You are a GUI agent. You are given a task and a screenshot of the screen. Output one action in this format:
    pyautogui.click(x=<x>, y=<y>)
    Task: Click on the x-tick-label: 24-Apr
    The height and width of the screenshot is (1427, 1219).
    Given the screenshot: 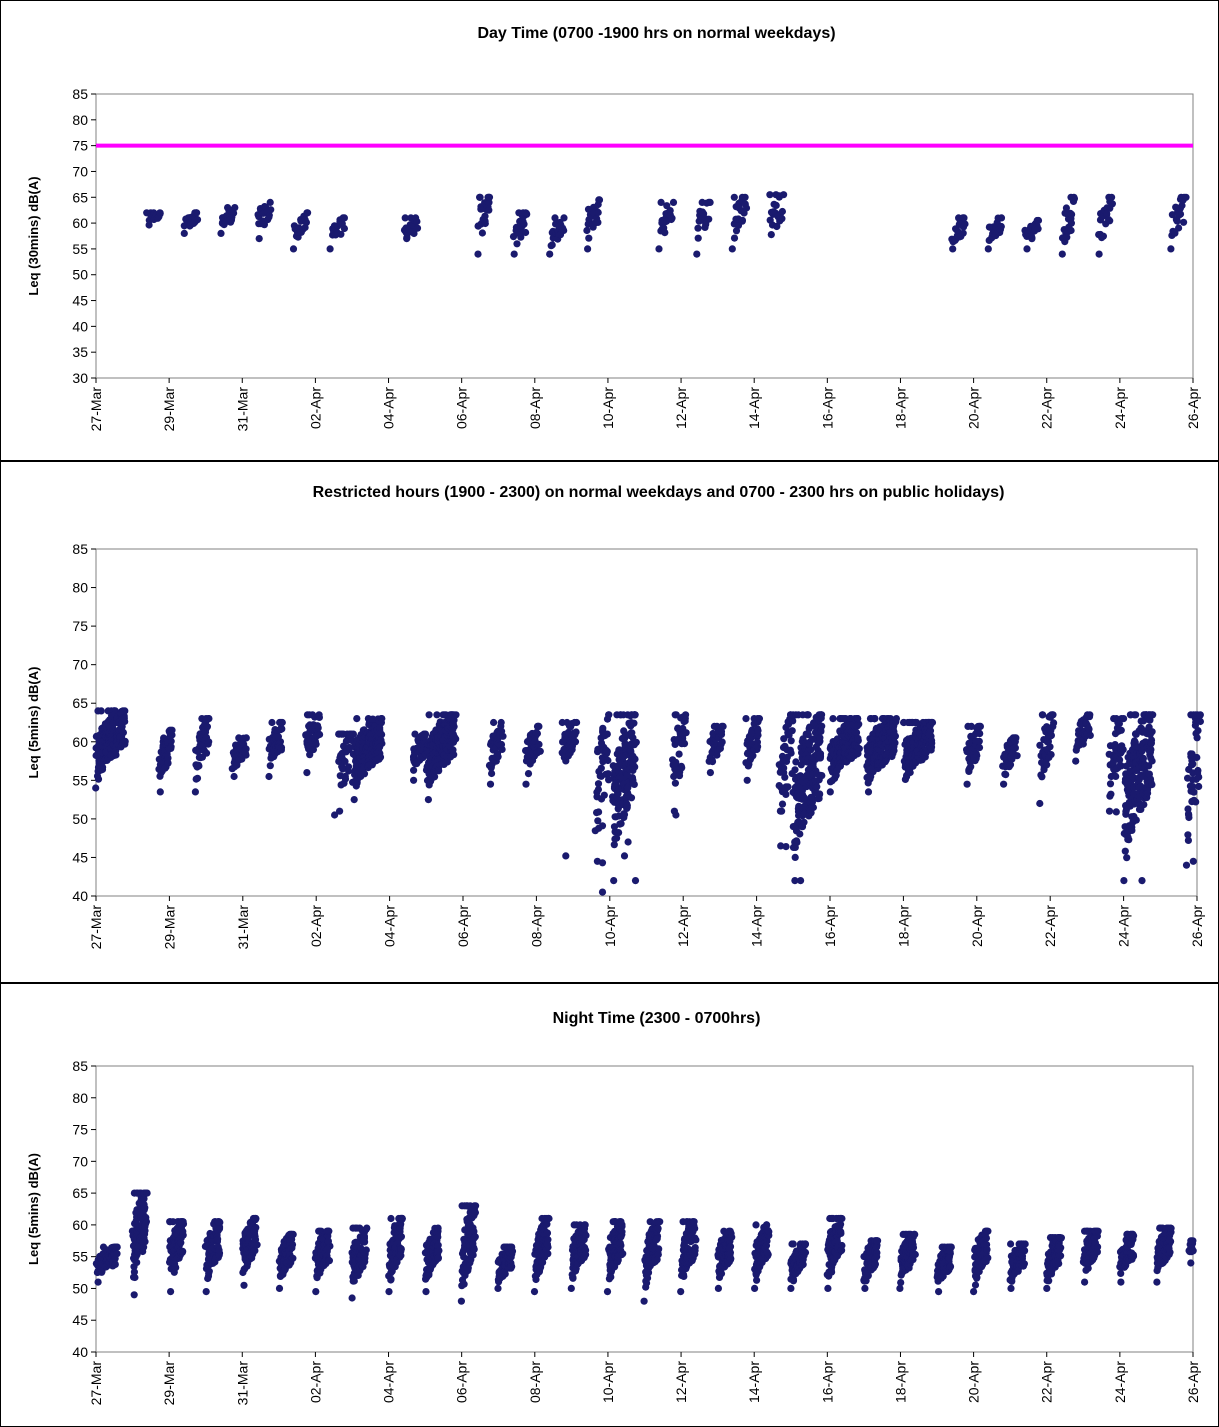 What is the action you would take?
    pyautogui.click(x=1120, y=408)
    